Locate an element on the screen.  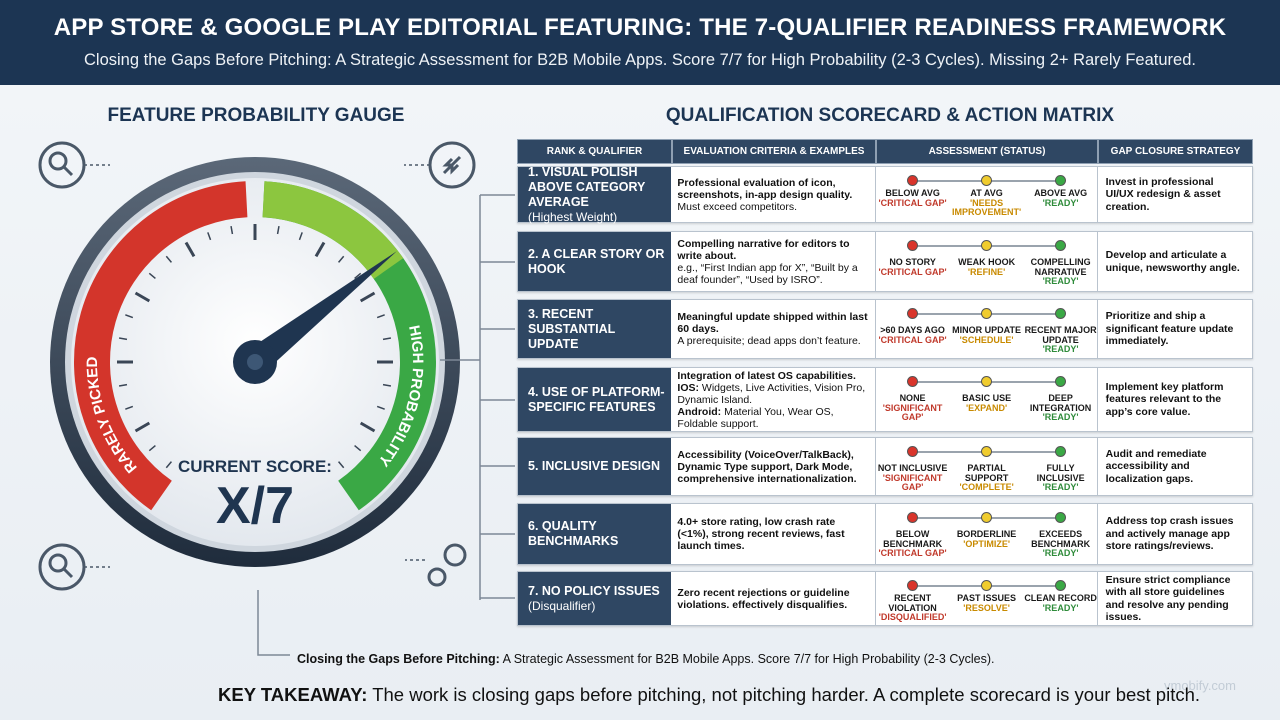
gauge-high-band-light is located at coordinates (333, 230).